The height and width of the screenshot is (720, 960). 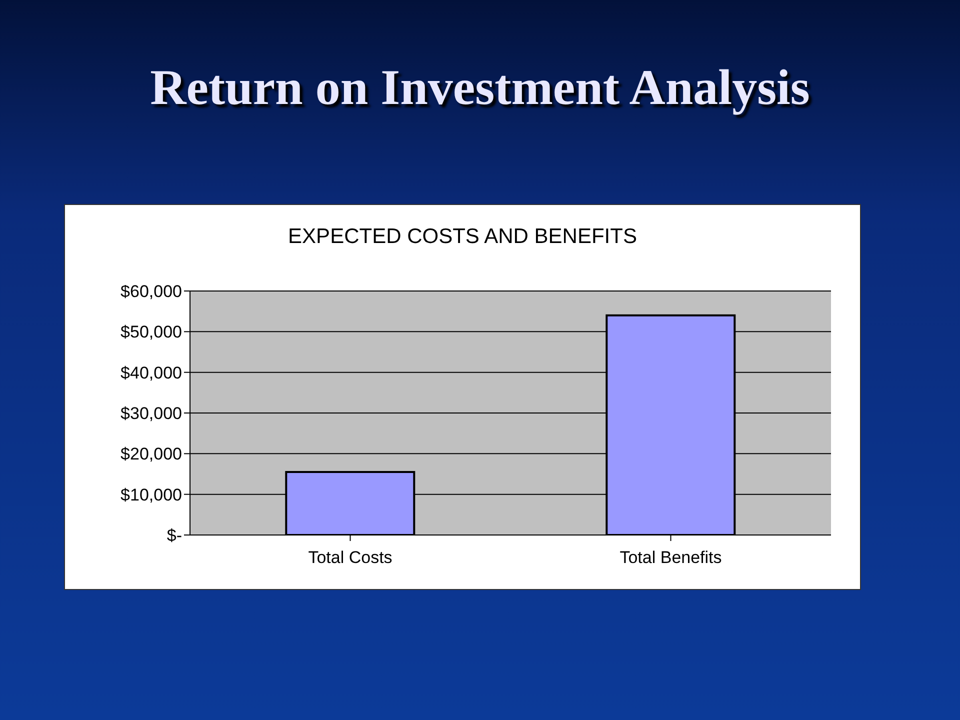 I want to click on y-tick-label: $40,000, so click(x=151, y=372).